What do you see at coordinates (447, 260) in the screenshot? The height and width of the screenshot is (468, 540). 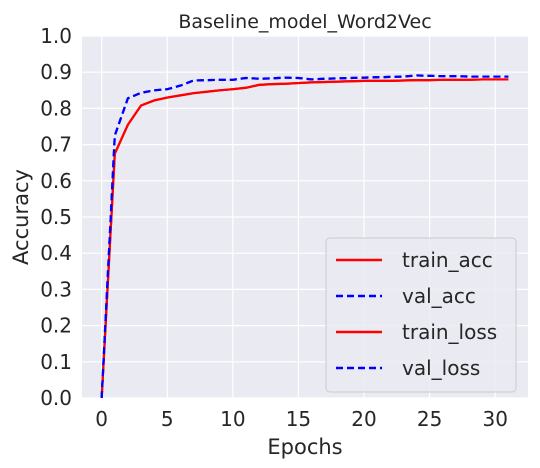 I see `legend-label-train-acc: train_acc` at bounding box center [447, 260].